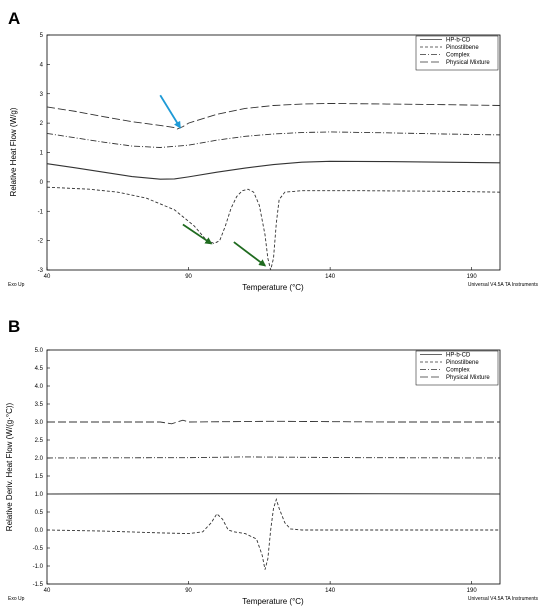 This screenshot has height=609, width=550. What do you see at coordinates (14, 326) in the screenshot?
I see `panel-letter: B` at bounding box center [14, 326].